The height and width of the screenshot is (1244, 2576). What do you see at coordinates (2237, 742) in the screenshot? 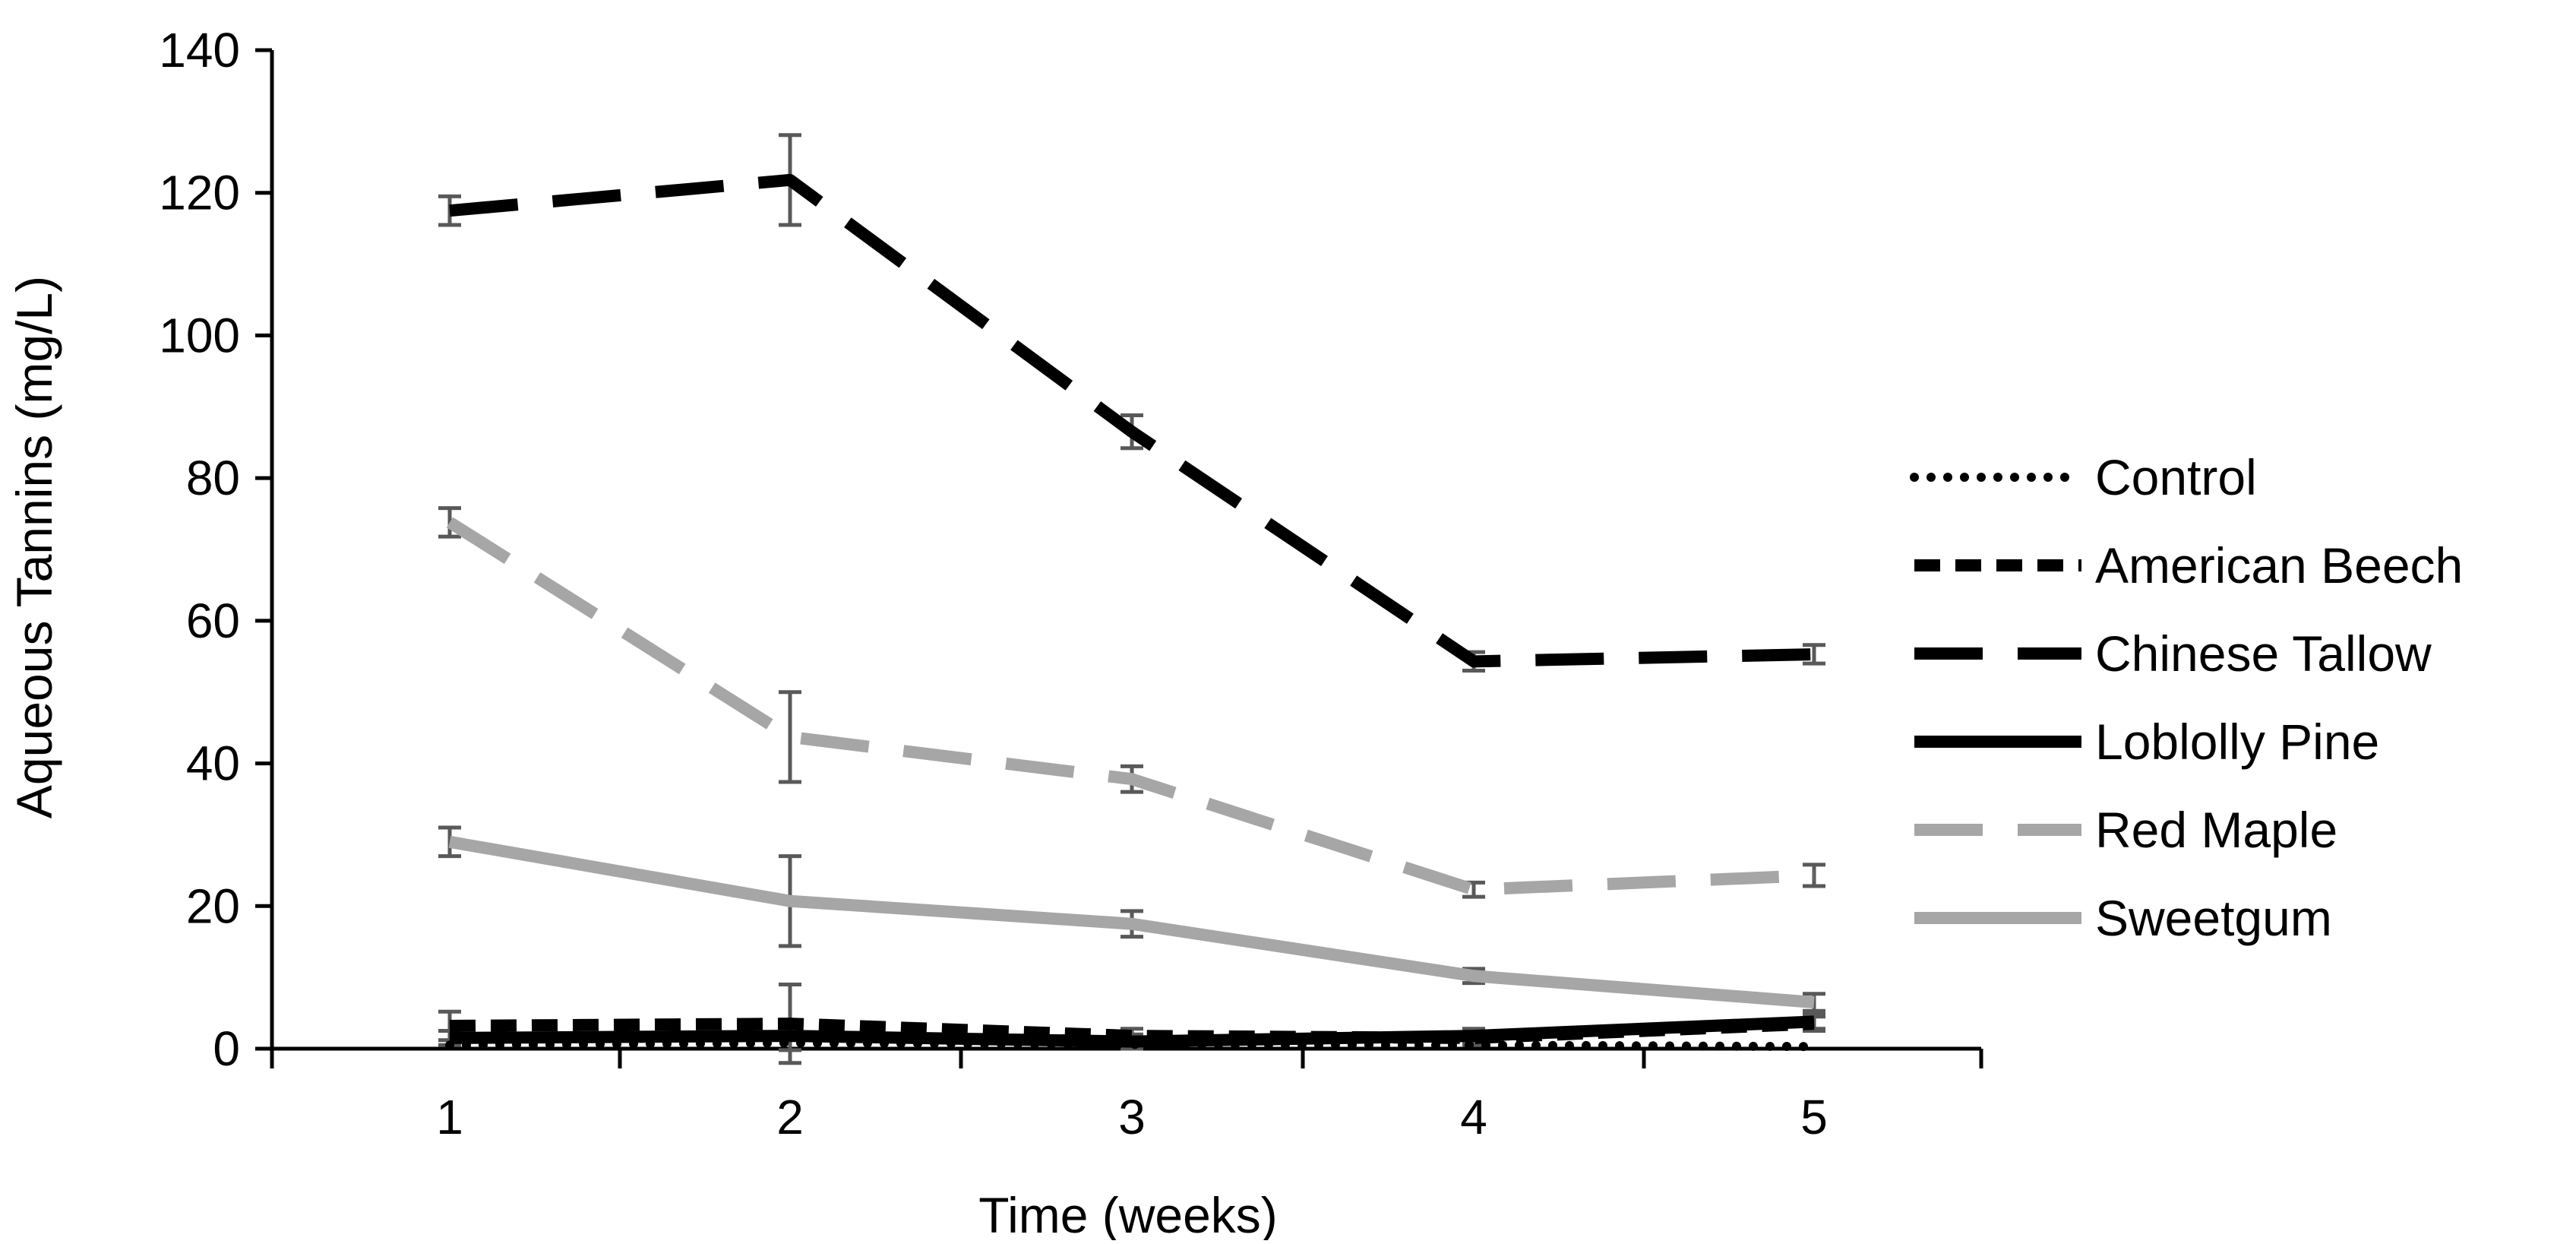
I see `legend-label: Loblolly Pine` at bounding box center [2237, 742].